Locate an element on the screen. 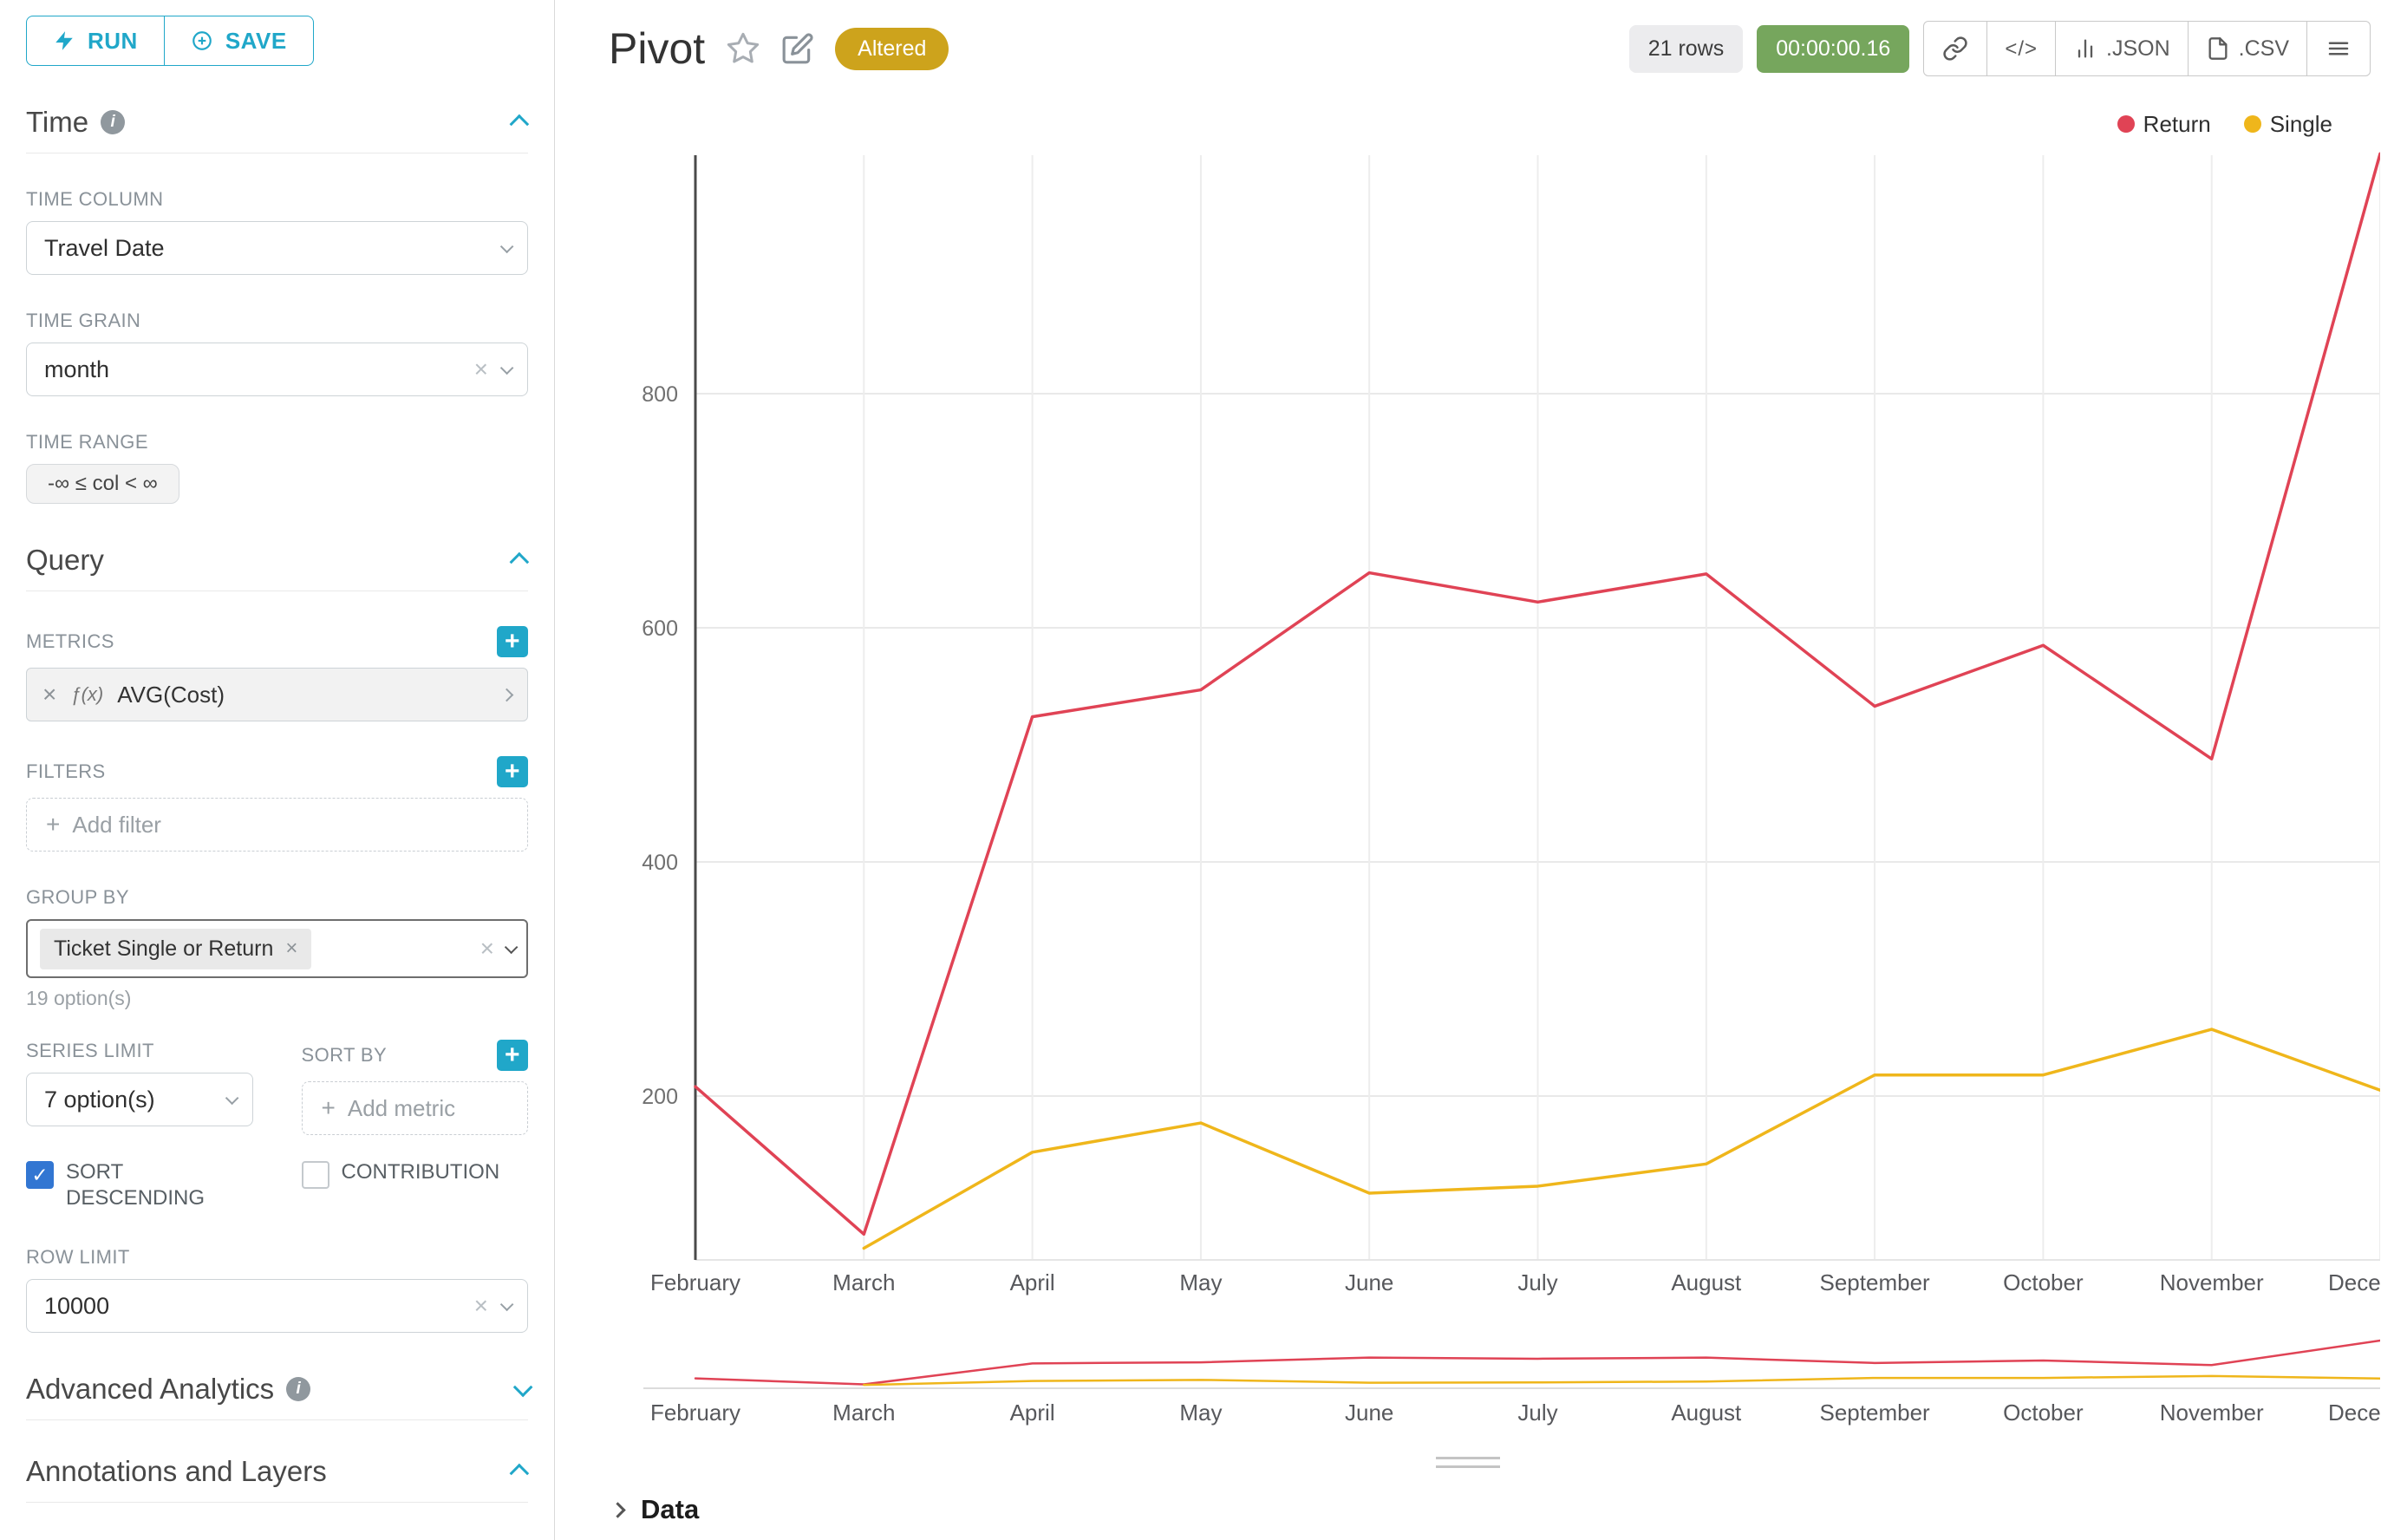 The image size is (2381, 1540). tag-remove-icon is located at coordinates (291, 948).